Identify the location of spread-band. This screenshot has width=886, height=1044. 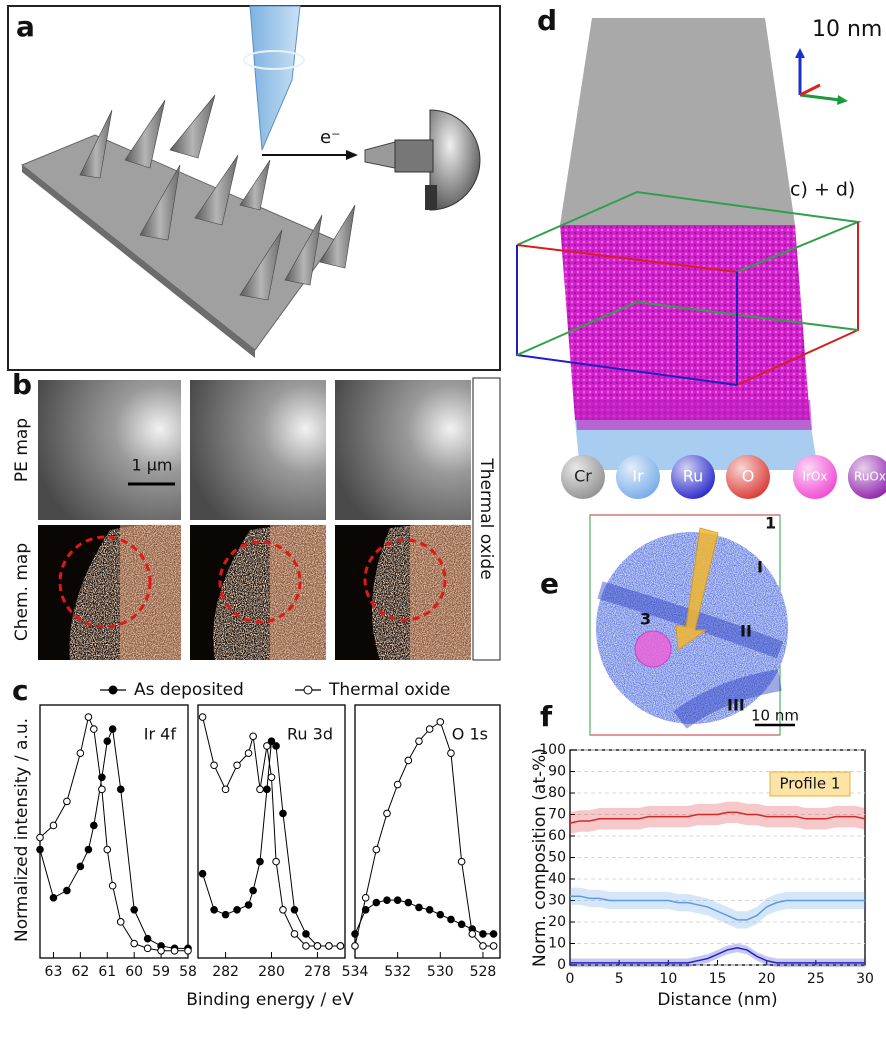
(717, 817).